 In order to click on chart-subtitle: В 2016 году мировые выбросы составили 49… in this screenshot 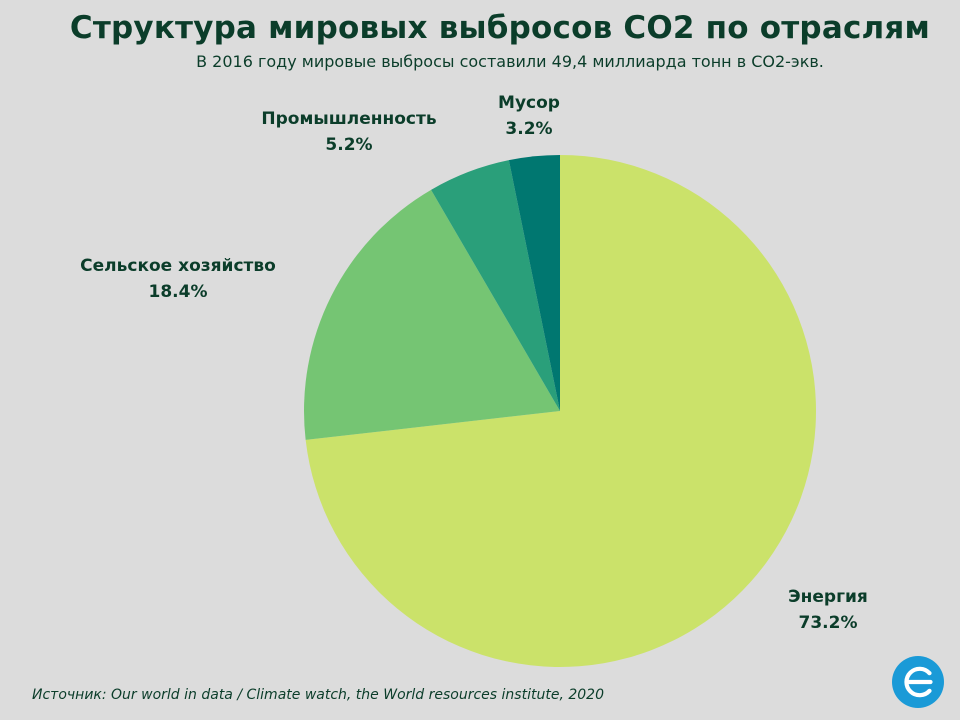, I will do `click(510, 61)`.